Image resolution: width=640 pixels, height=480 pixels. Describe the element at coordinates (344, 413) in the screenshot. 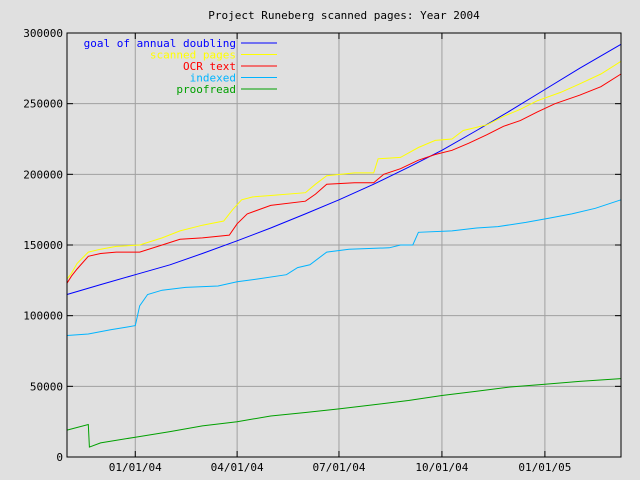

I see `series-line-proofread` at that location.